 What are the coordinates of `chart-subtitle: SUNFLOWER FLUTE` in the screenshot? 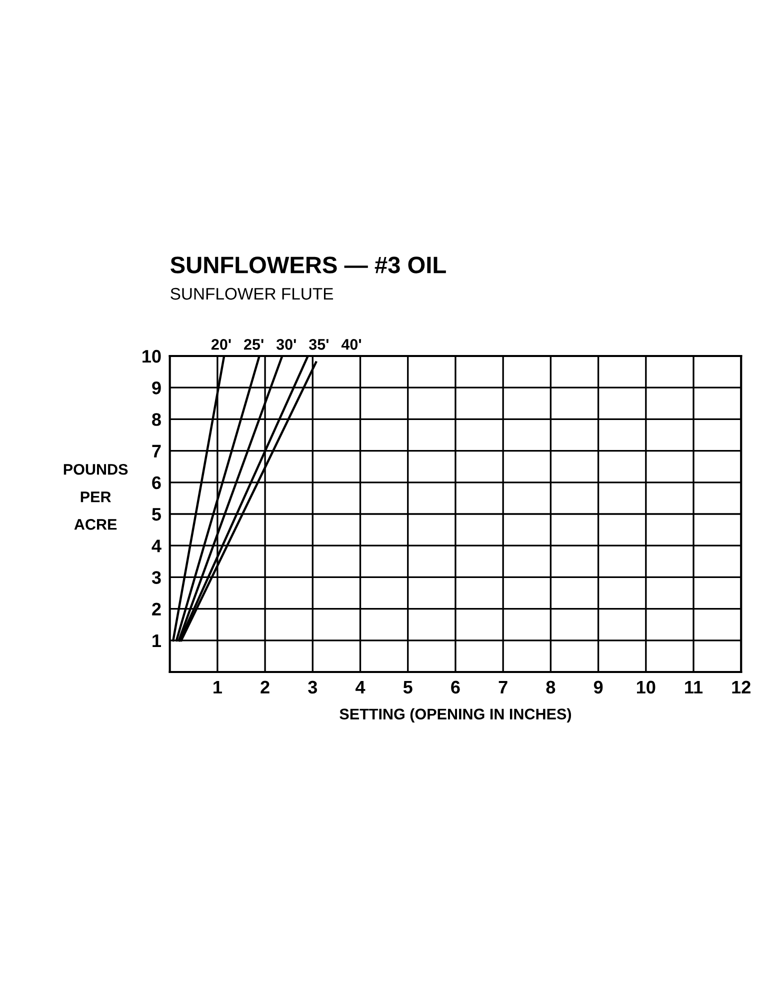 It's located at (252, 294).